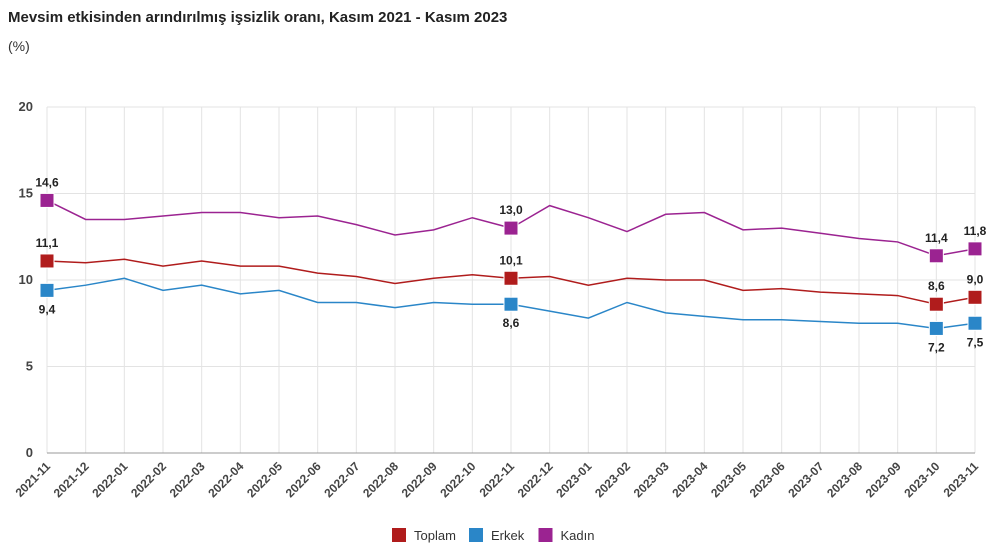  Describe the element at coordinates (47, 182) in the screenshot. I see `data-label: 14,6` at that location.